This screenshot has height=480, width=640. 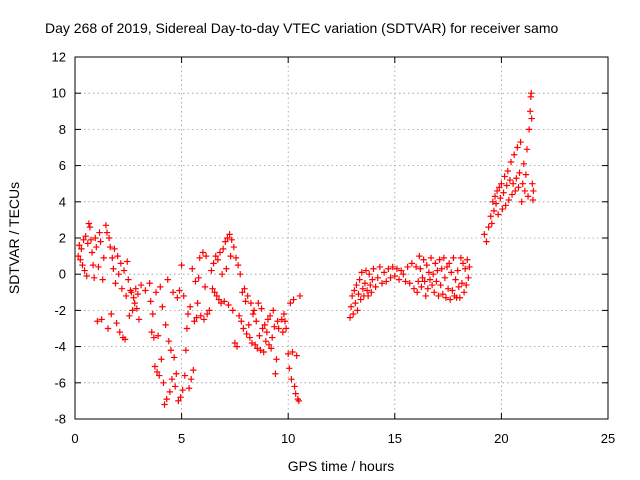 What do you see at coordinates (181, 438) in the screenshot?
I see `x-tick-label: 5` at bounding box center [181, 438].